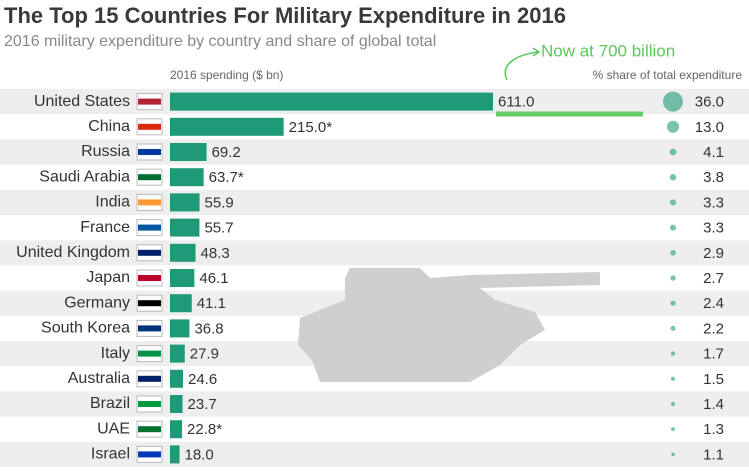  What do you see at coordinates (208, 328) in the screenshot?
I see `value-label: 36.8` at bounding box center [208, 328].